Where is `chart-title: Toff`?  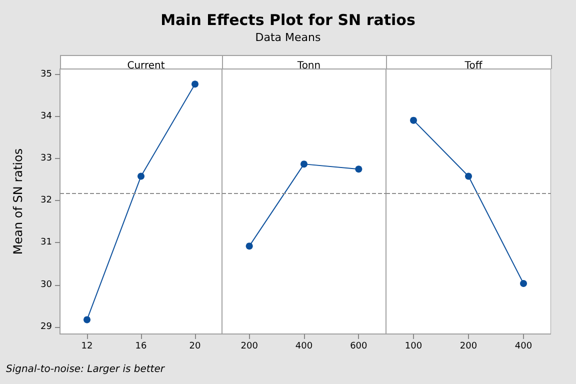 chart-title: Toff is located at coordinates (474, 66).